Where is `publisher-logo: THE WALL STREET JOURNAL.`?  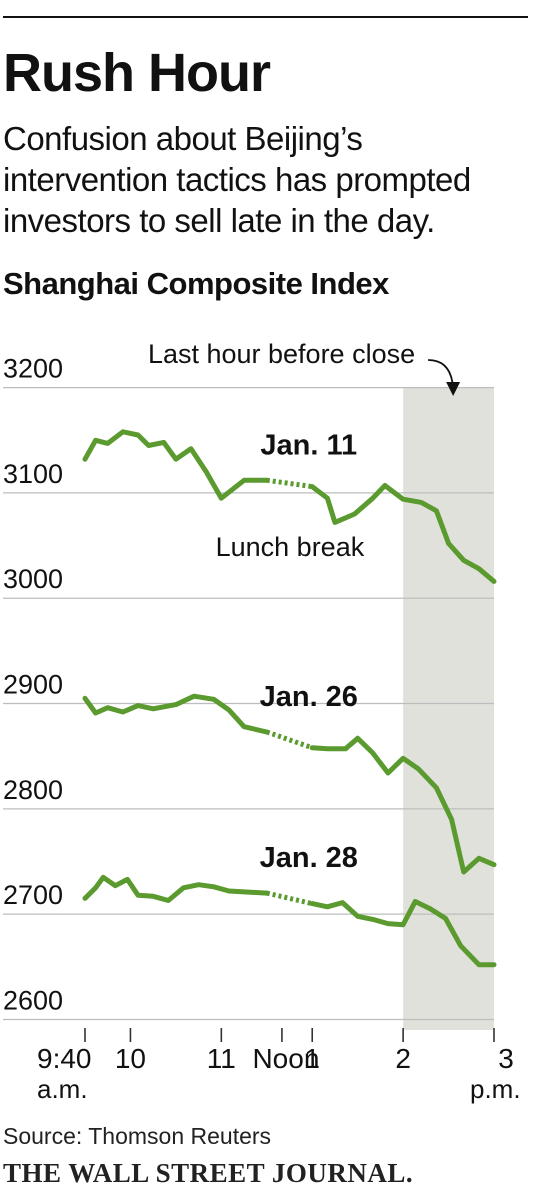 publisher-logo: THE WALL STREET JOURNAL. is located at coordinates (208, 1173).